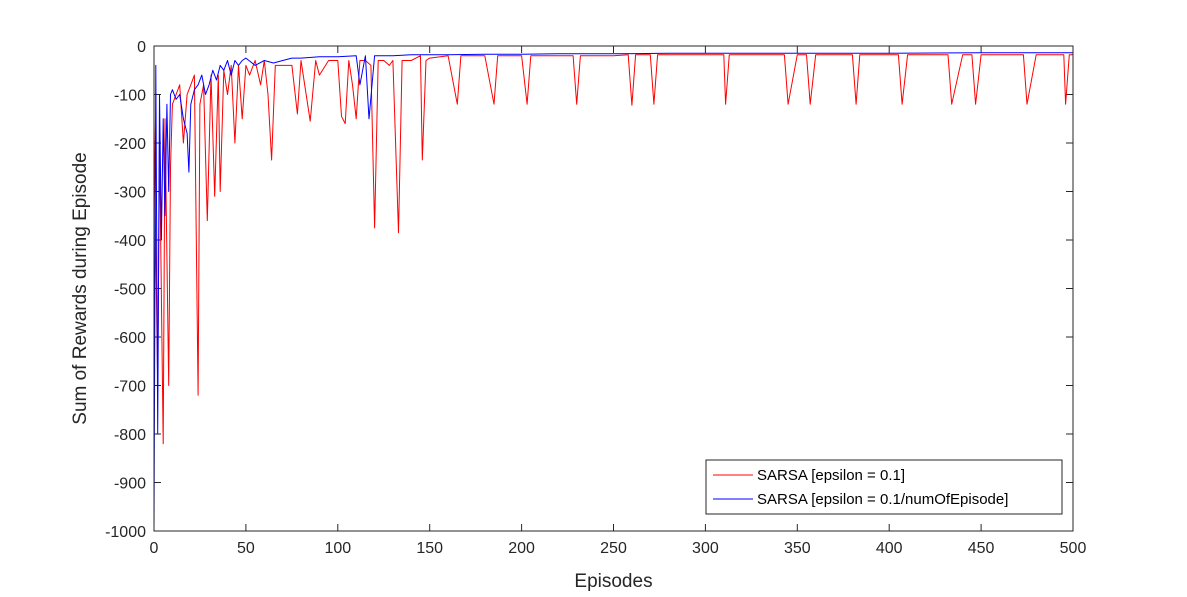 This screenshot has height=597, width=1187. I want to click on y-tick-label: -200, so click(130, 144).